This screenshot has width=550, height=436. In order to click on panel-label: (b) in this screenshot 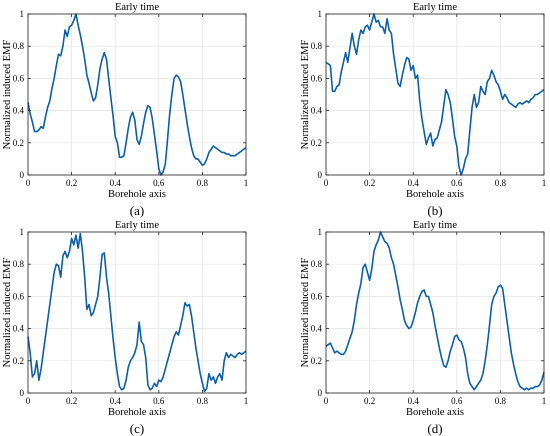, I will do `click(434, 210)`.